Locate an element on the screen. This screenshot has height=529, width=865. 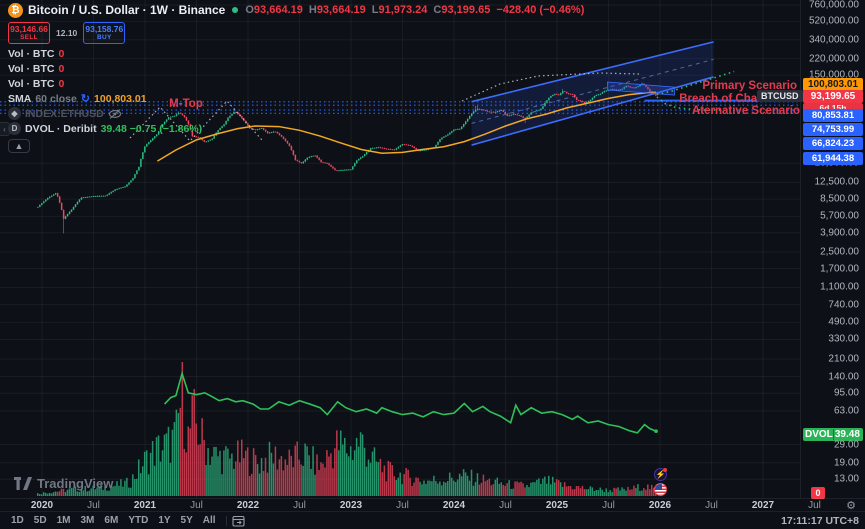
range-button-1d: 1D is located at coordinates (17, 520).